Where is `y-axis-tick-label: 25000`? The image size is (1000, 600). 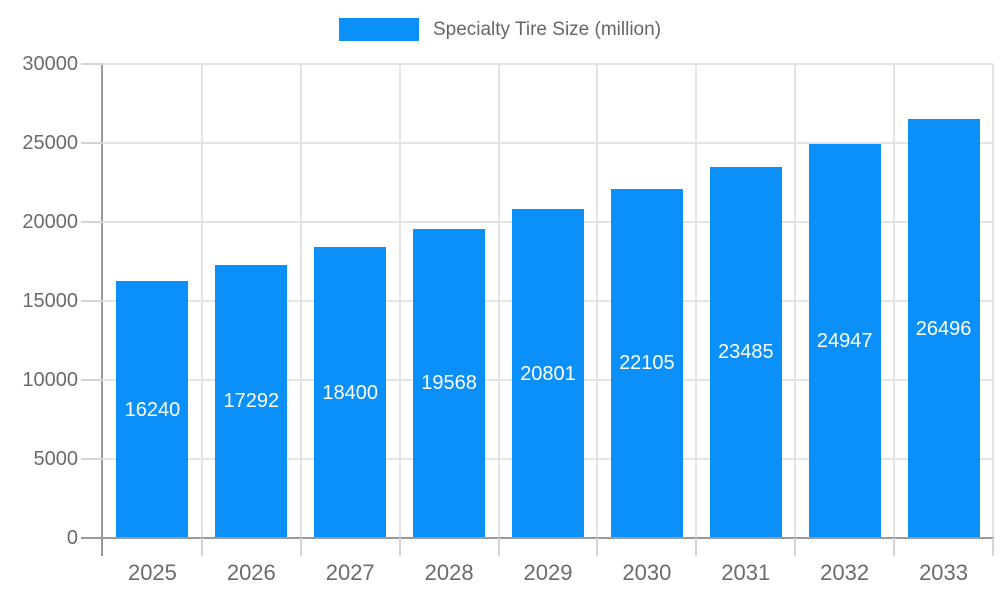 y-axis-tick-label: 25000 is located at coordinates (50, 143).